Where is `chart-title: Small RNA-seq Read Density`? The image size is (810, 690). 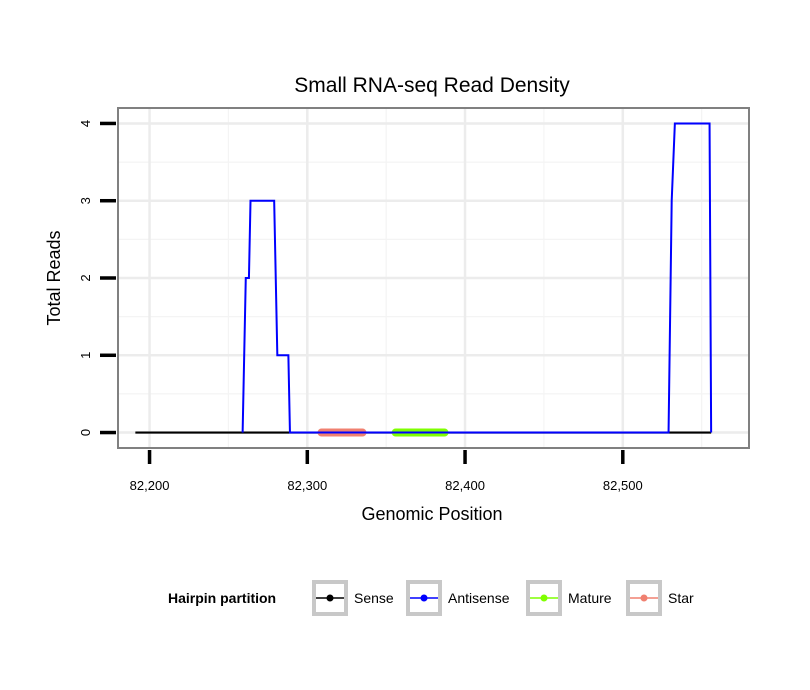 chart-title: Small RNA-seq Read Density is located at coordinates (432, 85).